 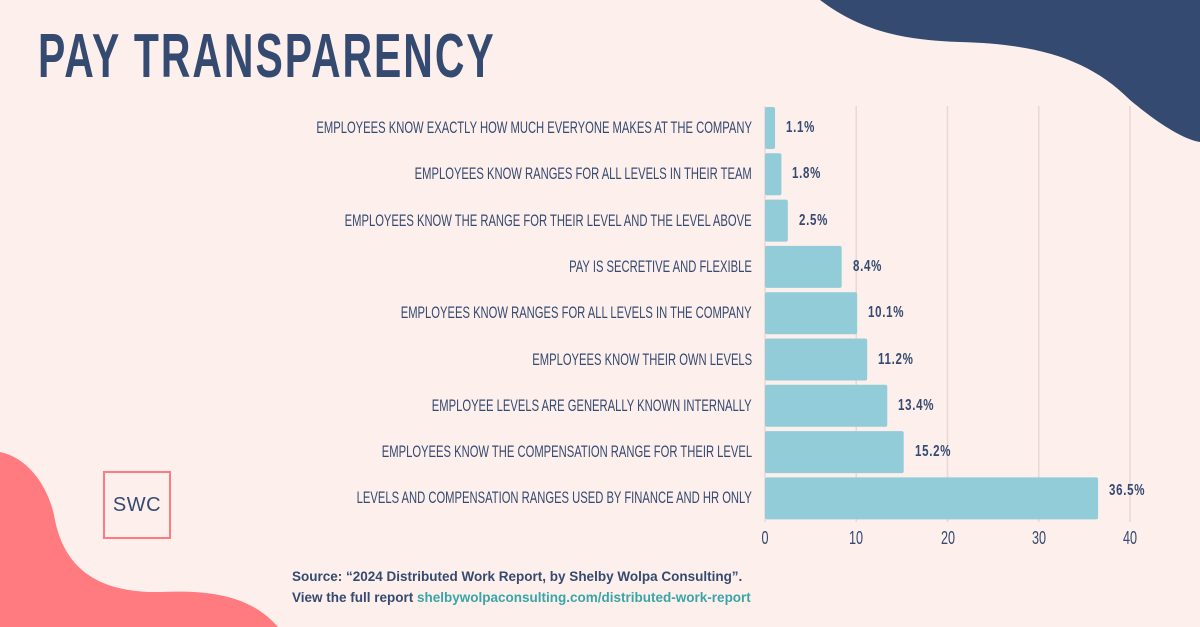 What do you see at coordinates (947, 538) in the screenshot?
I see `x-tick-label: 20` at bounding box center [947, 538].